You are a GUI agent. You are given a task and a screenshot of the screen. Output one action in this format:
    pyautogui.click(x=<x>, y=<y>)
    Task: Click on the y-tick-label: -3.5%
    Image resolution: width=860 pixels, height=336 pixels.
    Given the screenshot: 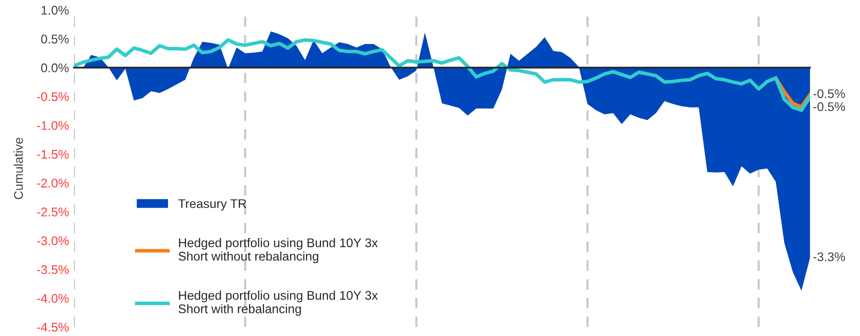 What is the action you would take?
    pyautogui.click(x=53, y=269)
    